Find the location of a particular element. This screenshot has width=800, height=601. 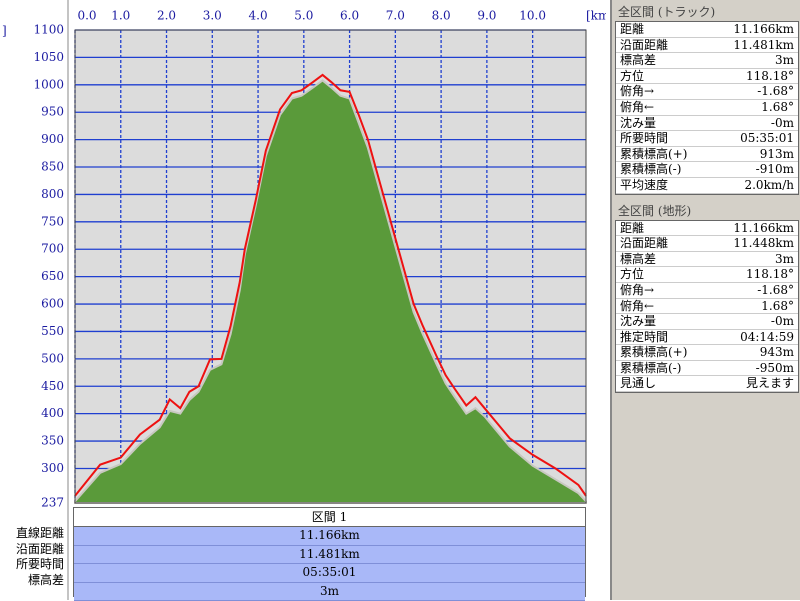

row-label: 平均速度 is located at coordinates (644, 185).